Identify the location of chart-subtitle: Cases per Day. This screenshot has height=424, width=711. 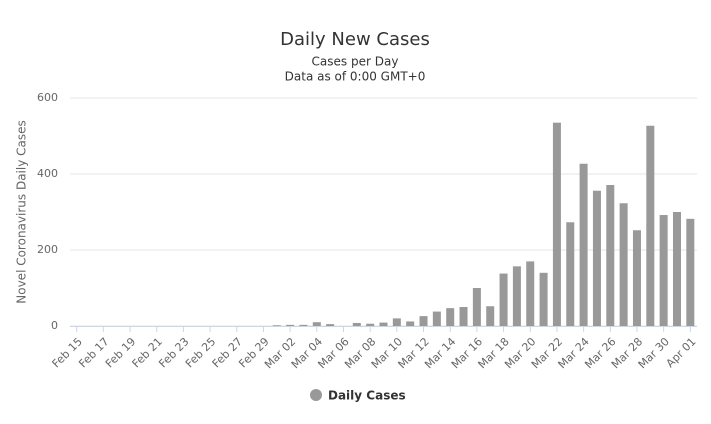
(355, 62).